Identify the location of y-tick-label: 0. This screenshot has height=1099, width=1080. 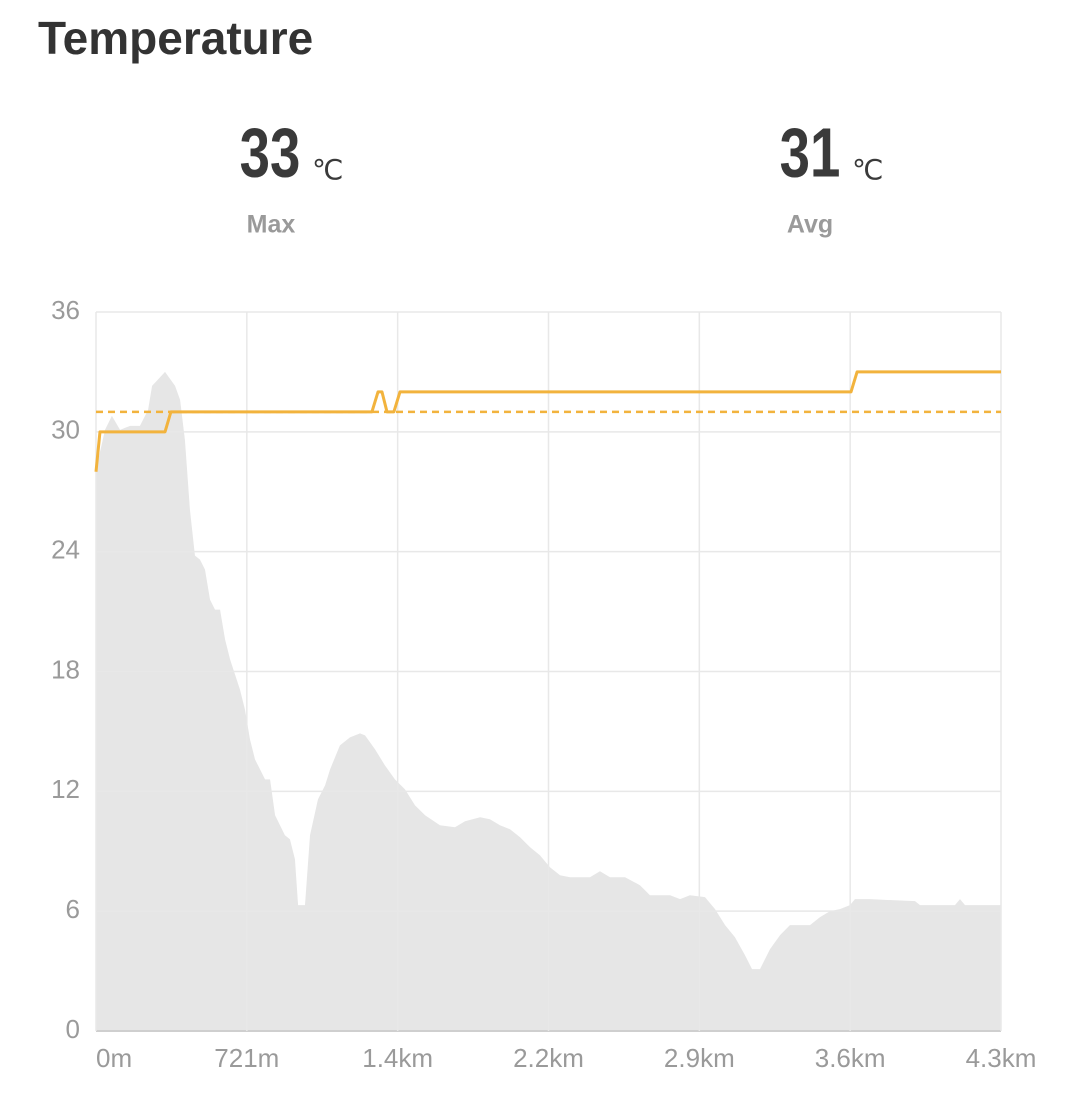
(73, 1029).